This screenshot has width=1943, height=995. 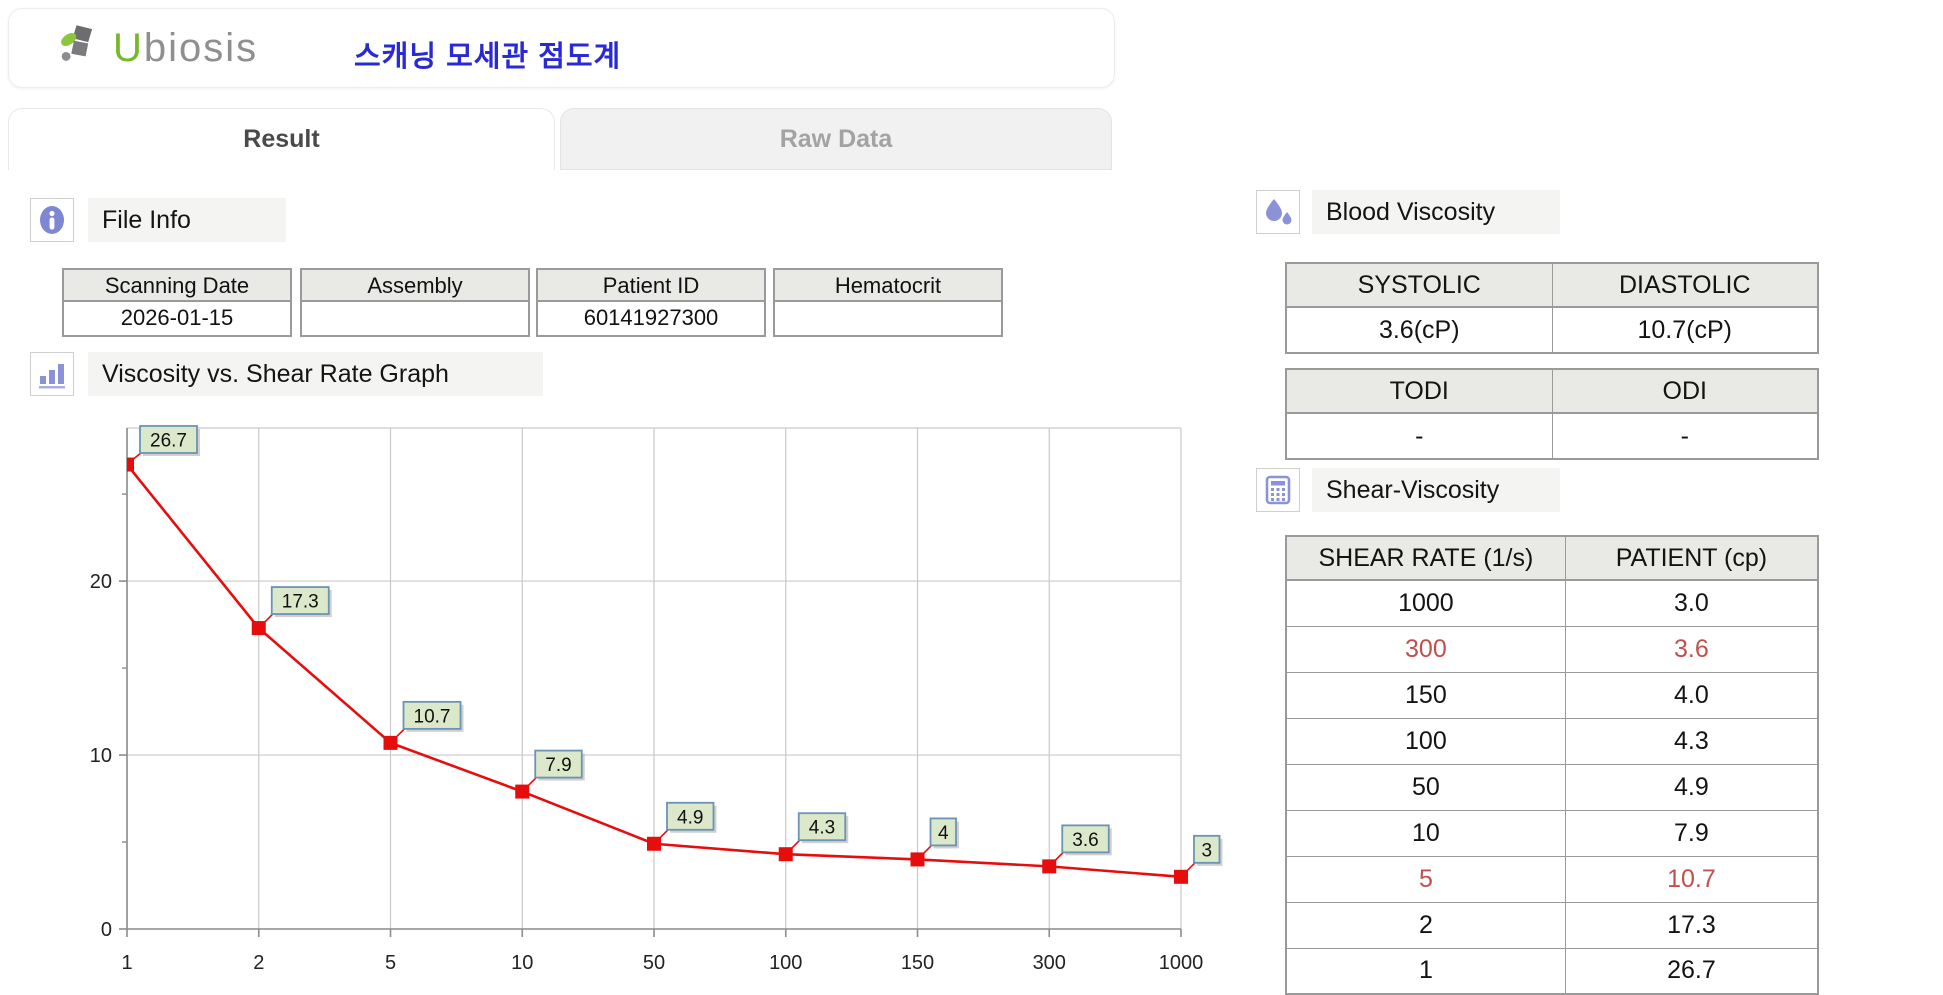 I want to click on shear-rate-cell: 10, so click(x=1425, y=833).